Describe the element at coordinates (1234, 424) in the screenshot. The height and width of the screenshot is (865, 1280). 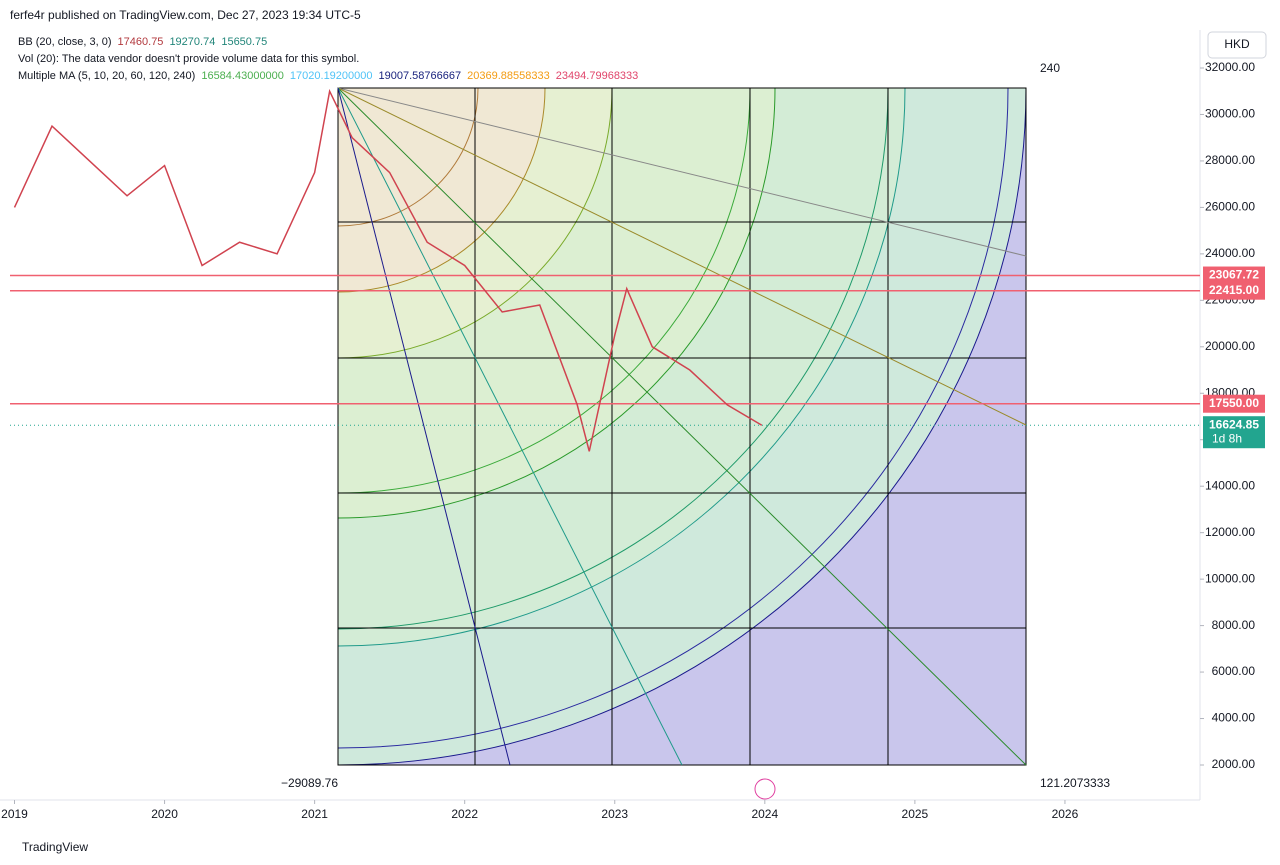
I see `last-price-label: 16624.85` at that location.